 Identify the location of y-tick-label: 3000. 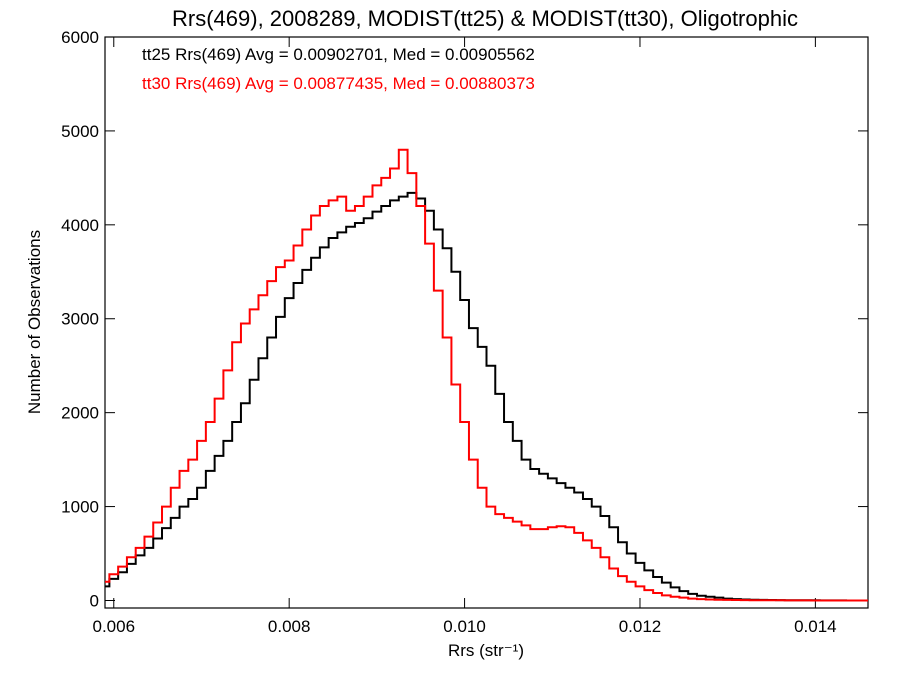
(80, 319).